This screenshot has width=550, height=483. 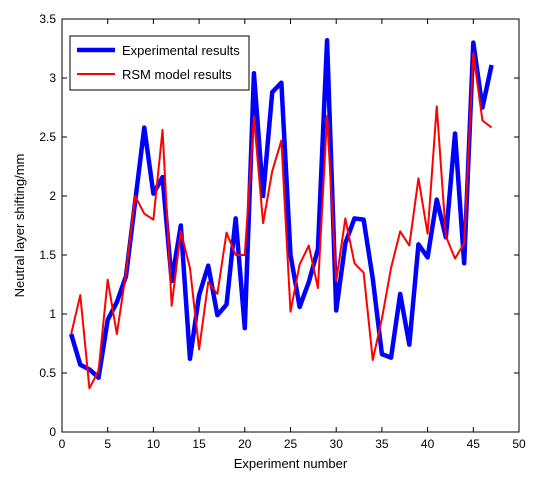 What do you see at coordinates (47, 255) in the screenshot?
I see `y-tick-label: 1.5` at bounding box center [47, 255].